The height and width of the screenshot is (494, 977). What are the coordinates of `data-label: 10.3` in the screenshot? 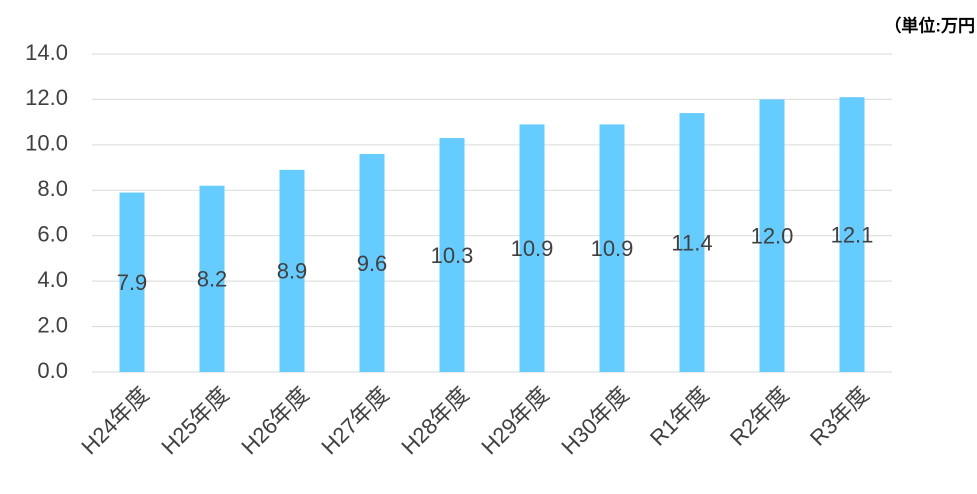 It's located at (452, 255).